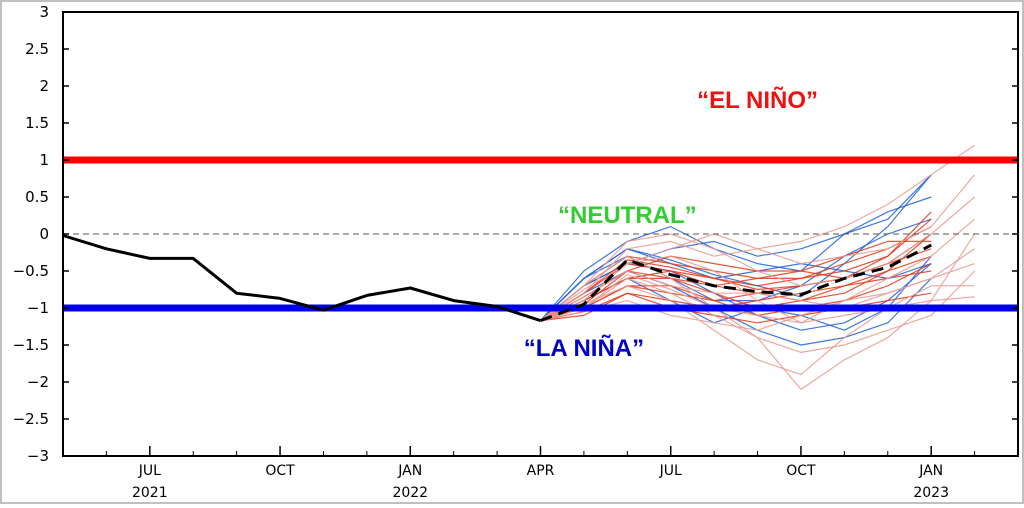  What do you see at coordinates (37, 197) in the screenshot?
I see `y-tick-label: 0.5` at bounding box center [37, 197].